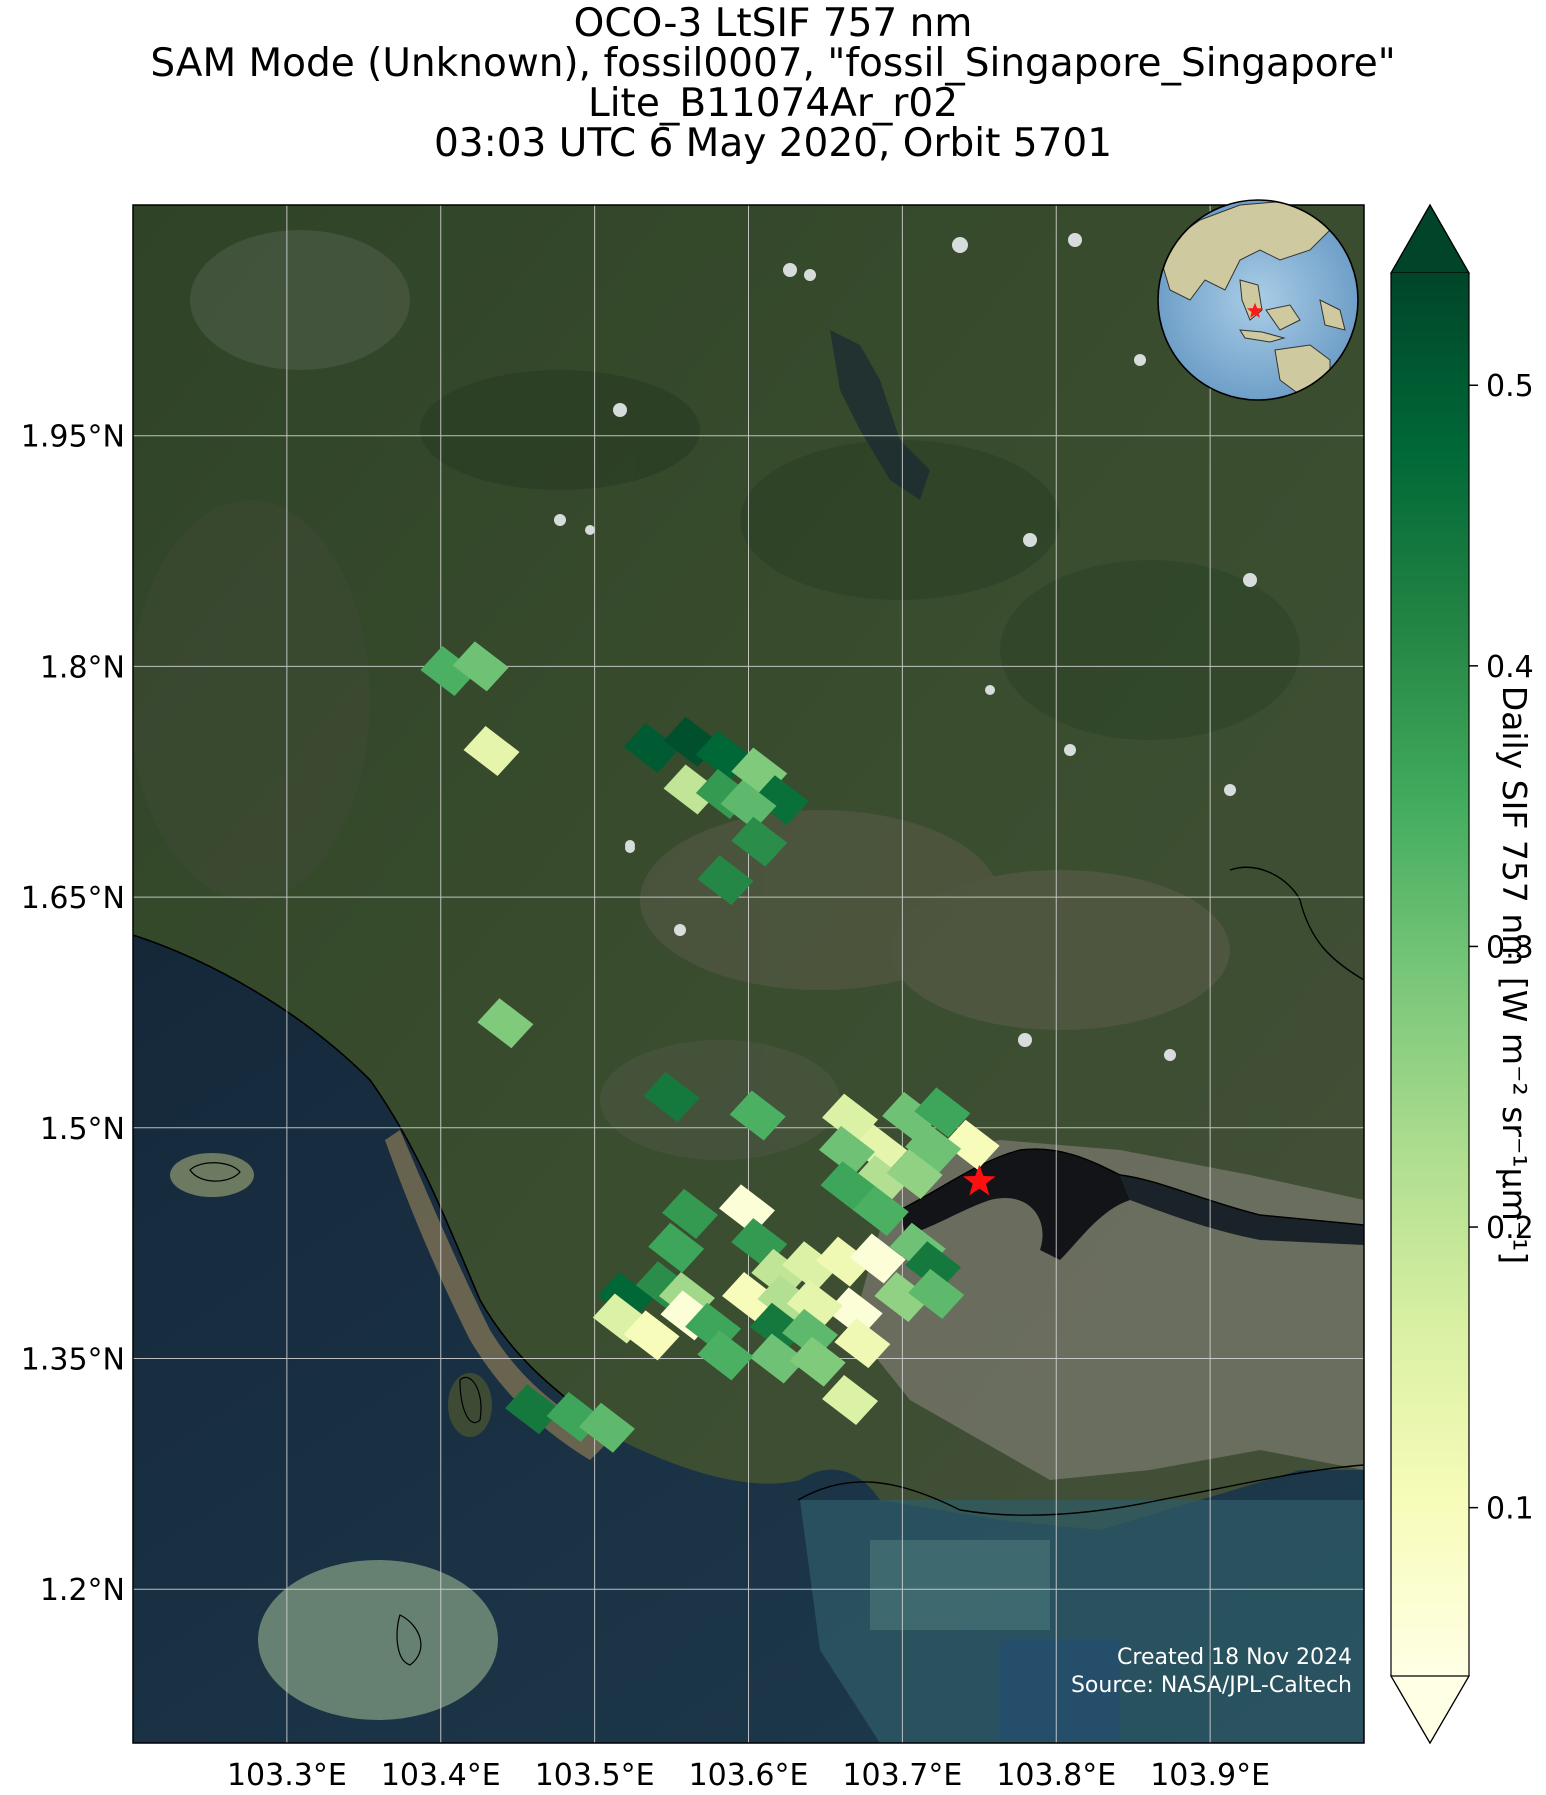 The image size is (1546, 1795). What do you see at coordinates (73, 1360) in the screenshot?
I see `latitude-tick-label: 1.35°N` at bounding box center [73, 1360].